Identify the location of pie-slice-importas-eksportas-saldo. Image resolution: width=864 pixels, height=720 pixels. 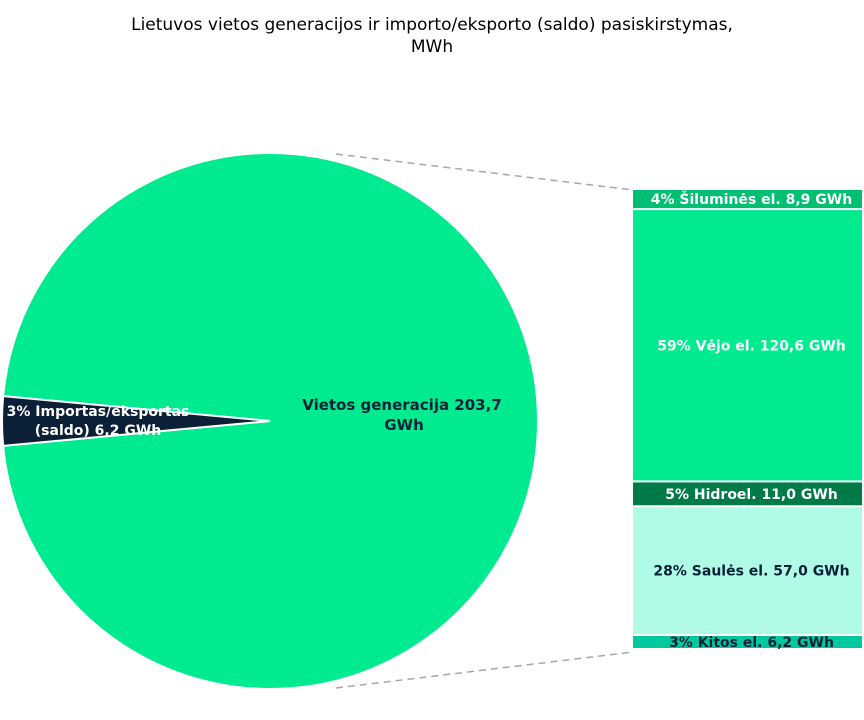
(136, 421).